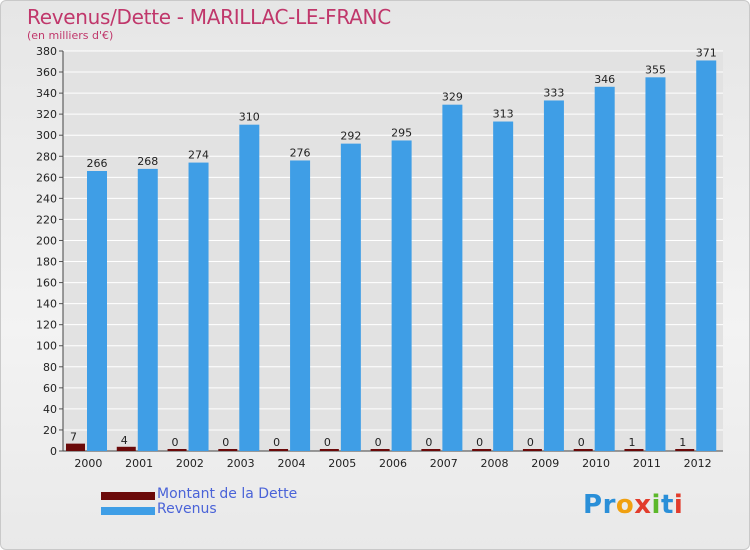 This screenshot has width=750, height=550. Describe the element at coordinates (190, 463) in the screenshot. I see `x-tick-label: 2002` at that location.